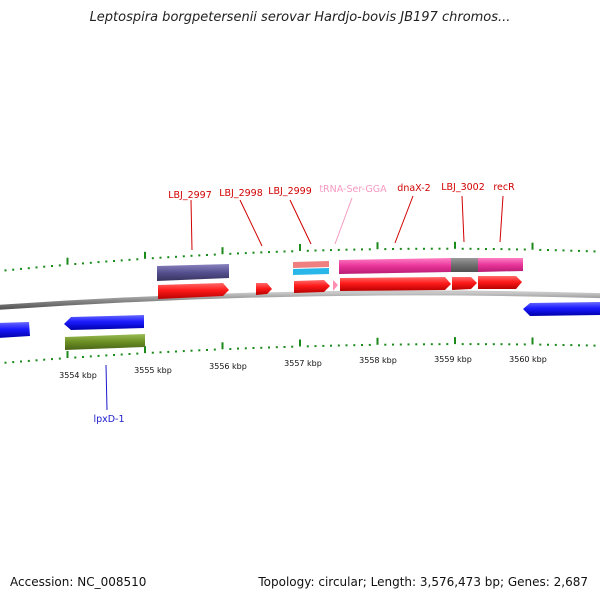 This screenshot has width=600, height=600. Describe the element at coordinates (78, 375) in the screenshot. I see `axis-label-3554: 3554 kbp` at that location.